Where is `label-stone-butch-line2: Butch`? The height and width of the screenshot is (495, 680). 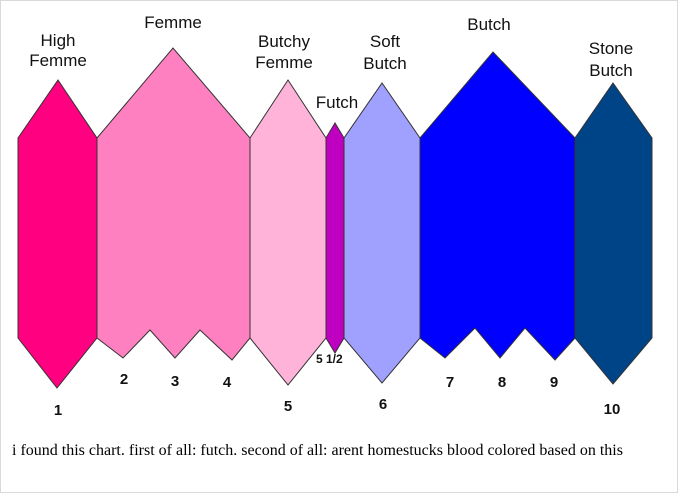
label-stone-butch-line2: Butch is located at coordinates (610, 70).